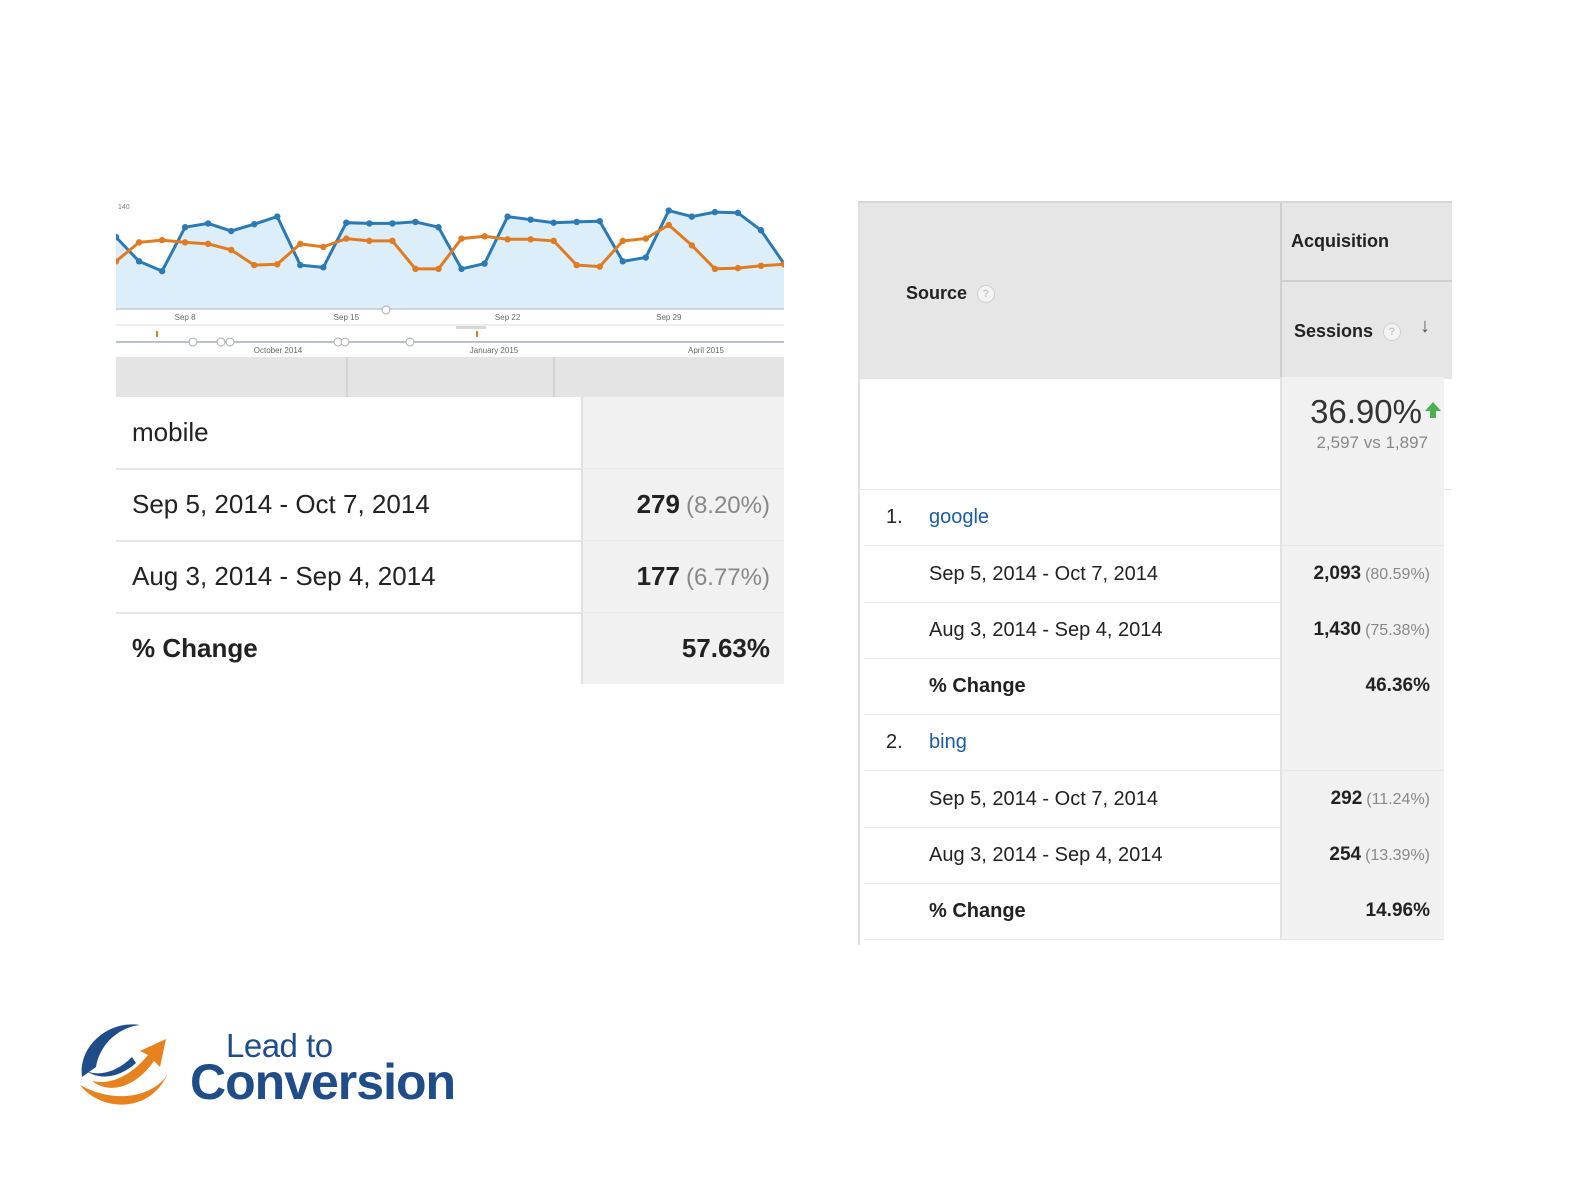  I want to click on sessions-column-header: Sessions?, so click(1348, 331).